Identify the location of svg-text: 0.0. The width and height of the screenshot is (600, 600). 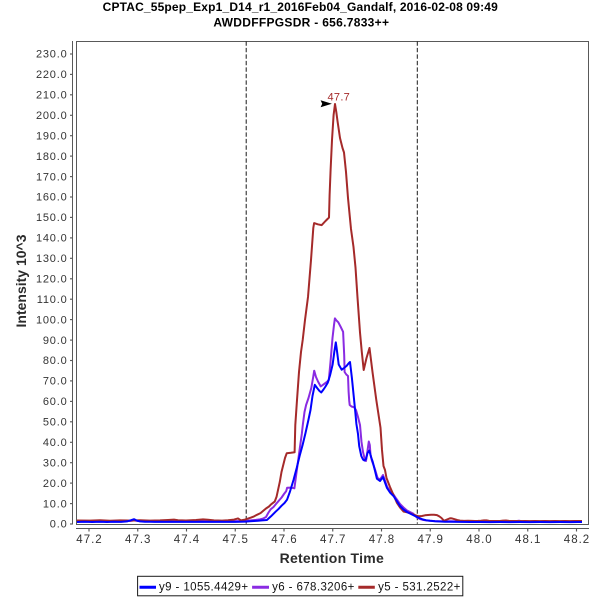
(59, 525).